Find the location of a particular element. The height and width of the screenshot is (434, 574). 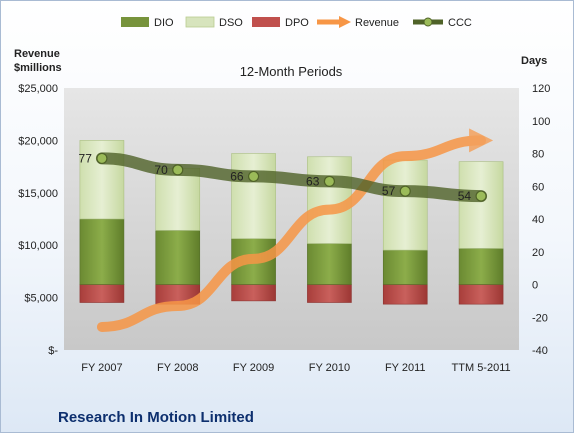

x-tick-label: TTM 5-2011 is located at coordinates (481, 368).